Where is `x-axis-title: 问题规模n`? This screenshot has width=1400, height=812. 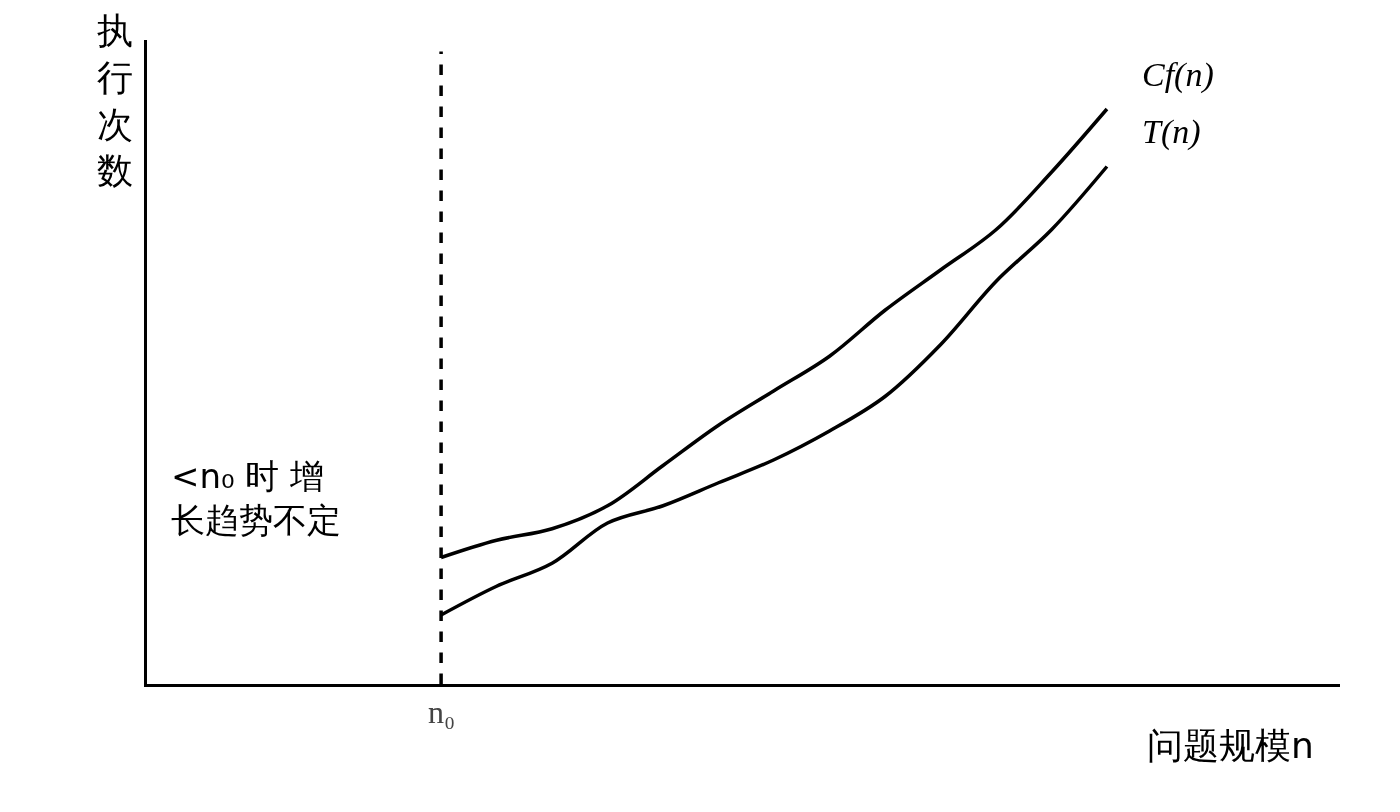
x-axis-title: 问题规模n is located at coordinates (1230, 745).